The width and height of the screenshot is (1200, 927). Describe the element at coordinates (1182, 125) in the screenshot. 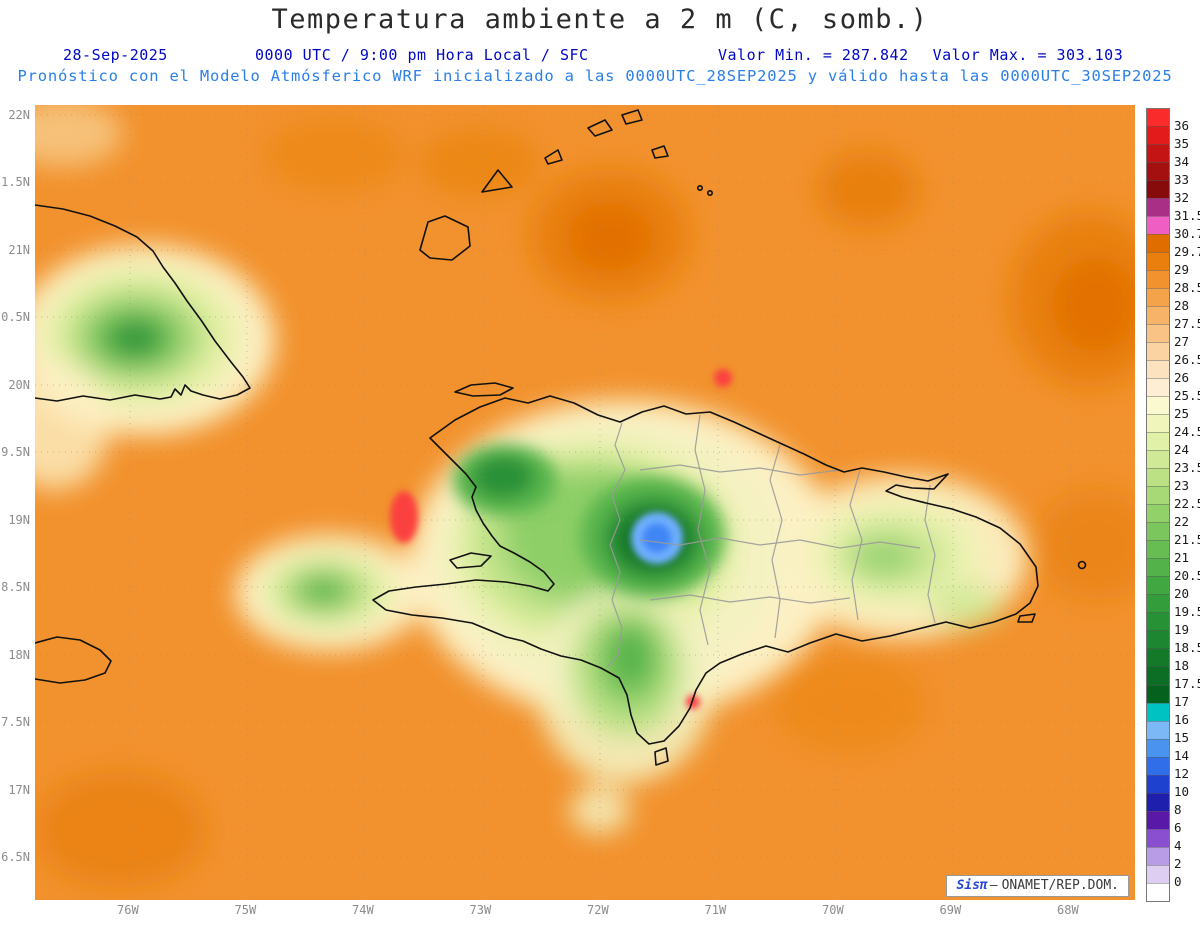

I see `colorbar-label: 36` at that location.